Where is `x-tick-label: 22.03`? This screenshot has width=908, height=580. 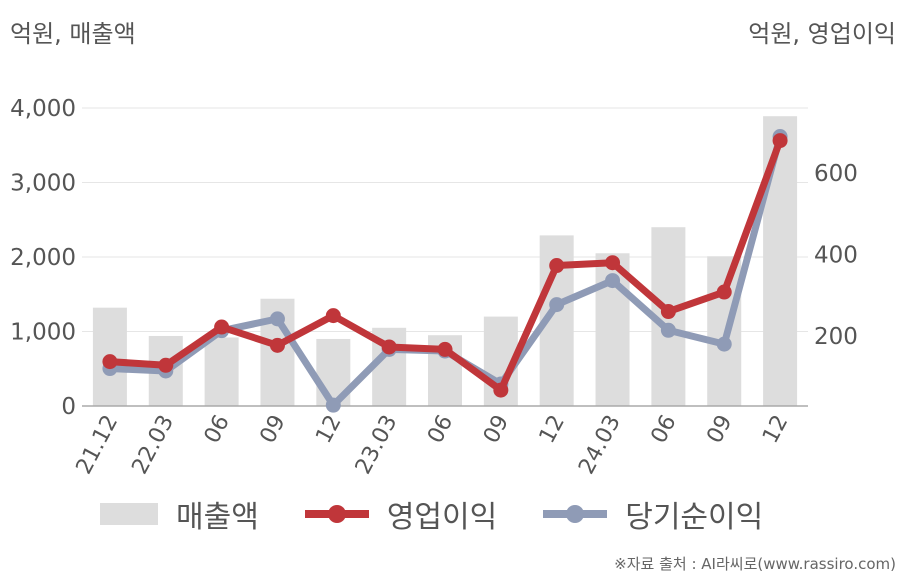
x-tick-label: 22.03 is located at coordinates (153, 444).